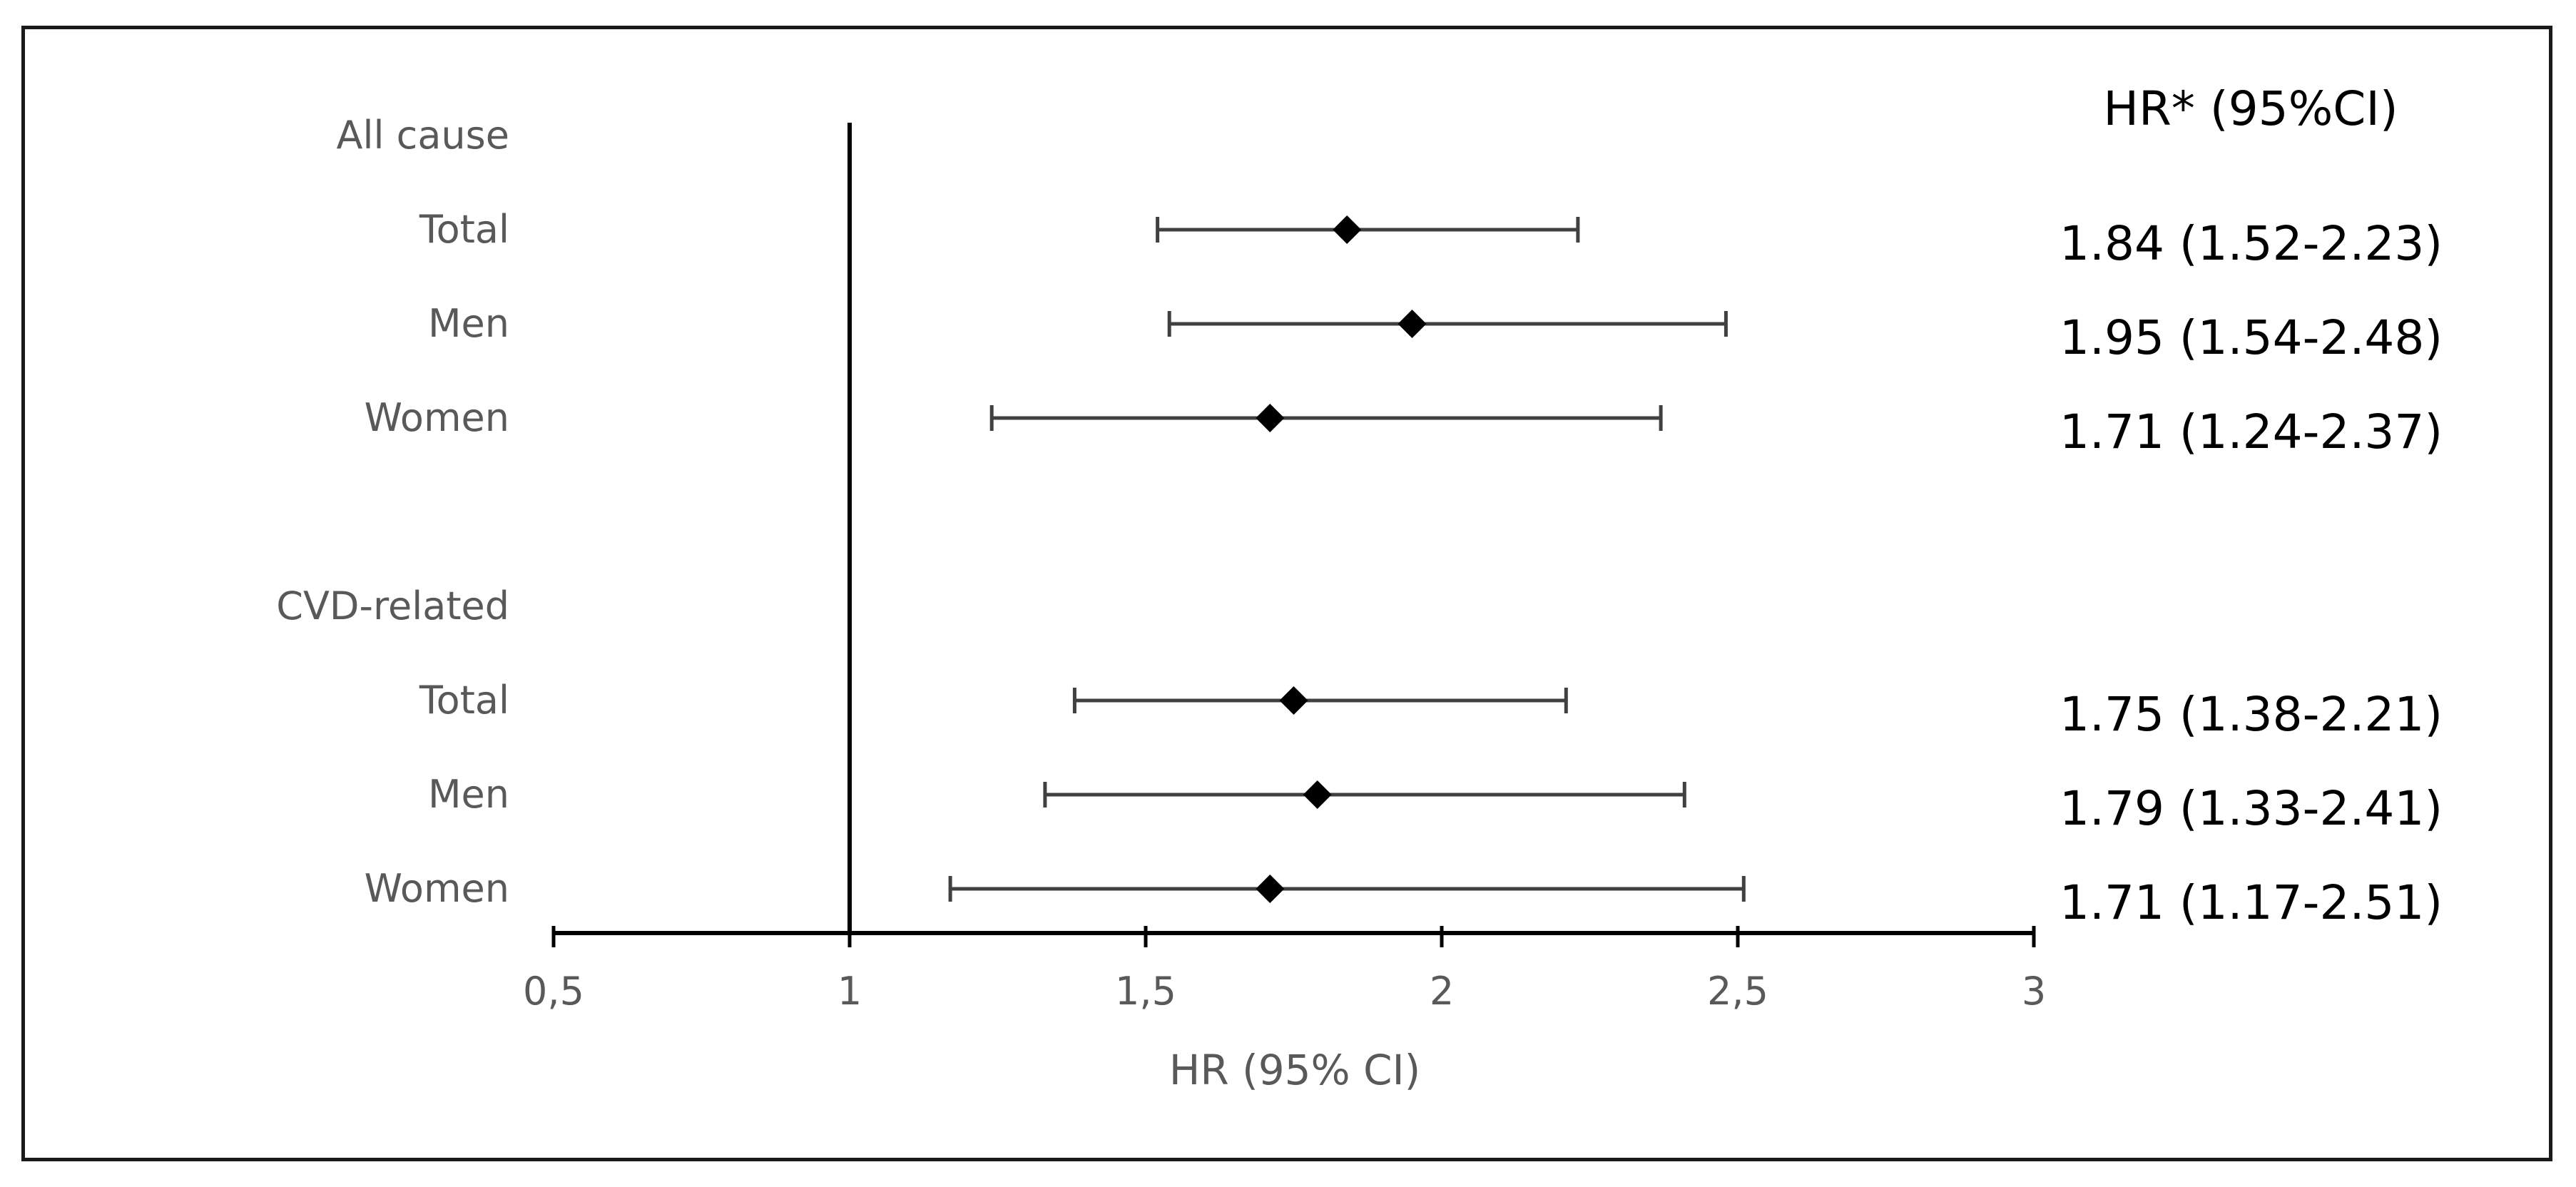 The image size is (2576, 1187). I want to click on hr-value-text: 1.75 (1.38-2.21), so click(2251, 714).